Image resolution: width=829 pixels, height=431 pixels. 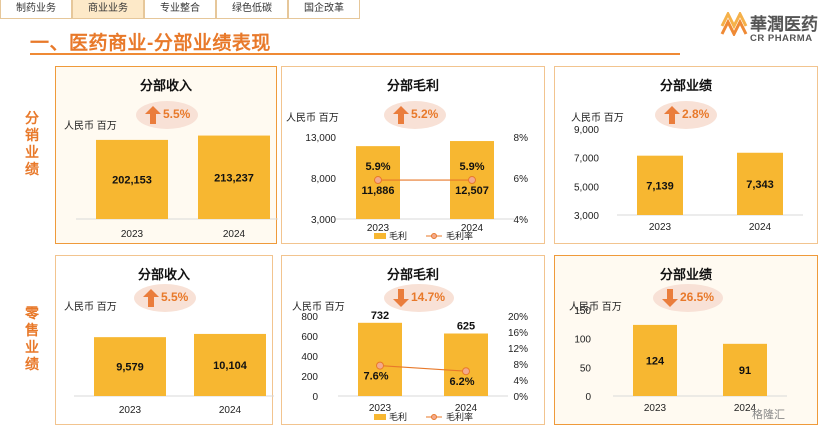 I want to click on logo-cn-text: 華潤医药, so click(x=784, y=25).